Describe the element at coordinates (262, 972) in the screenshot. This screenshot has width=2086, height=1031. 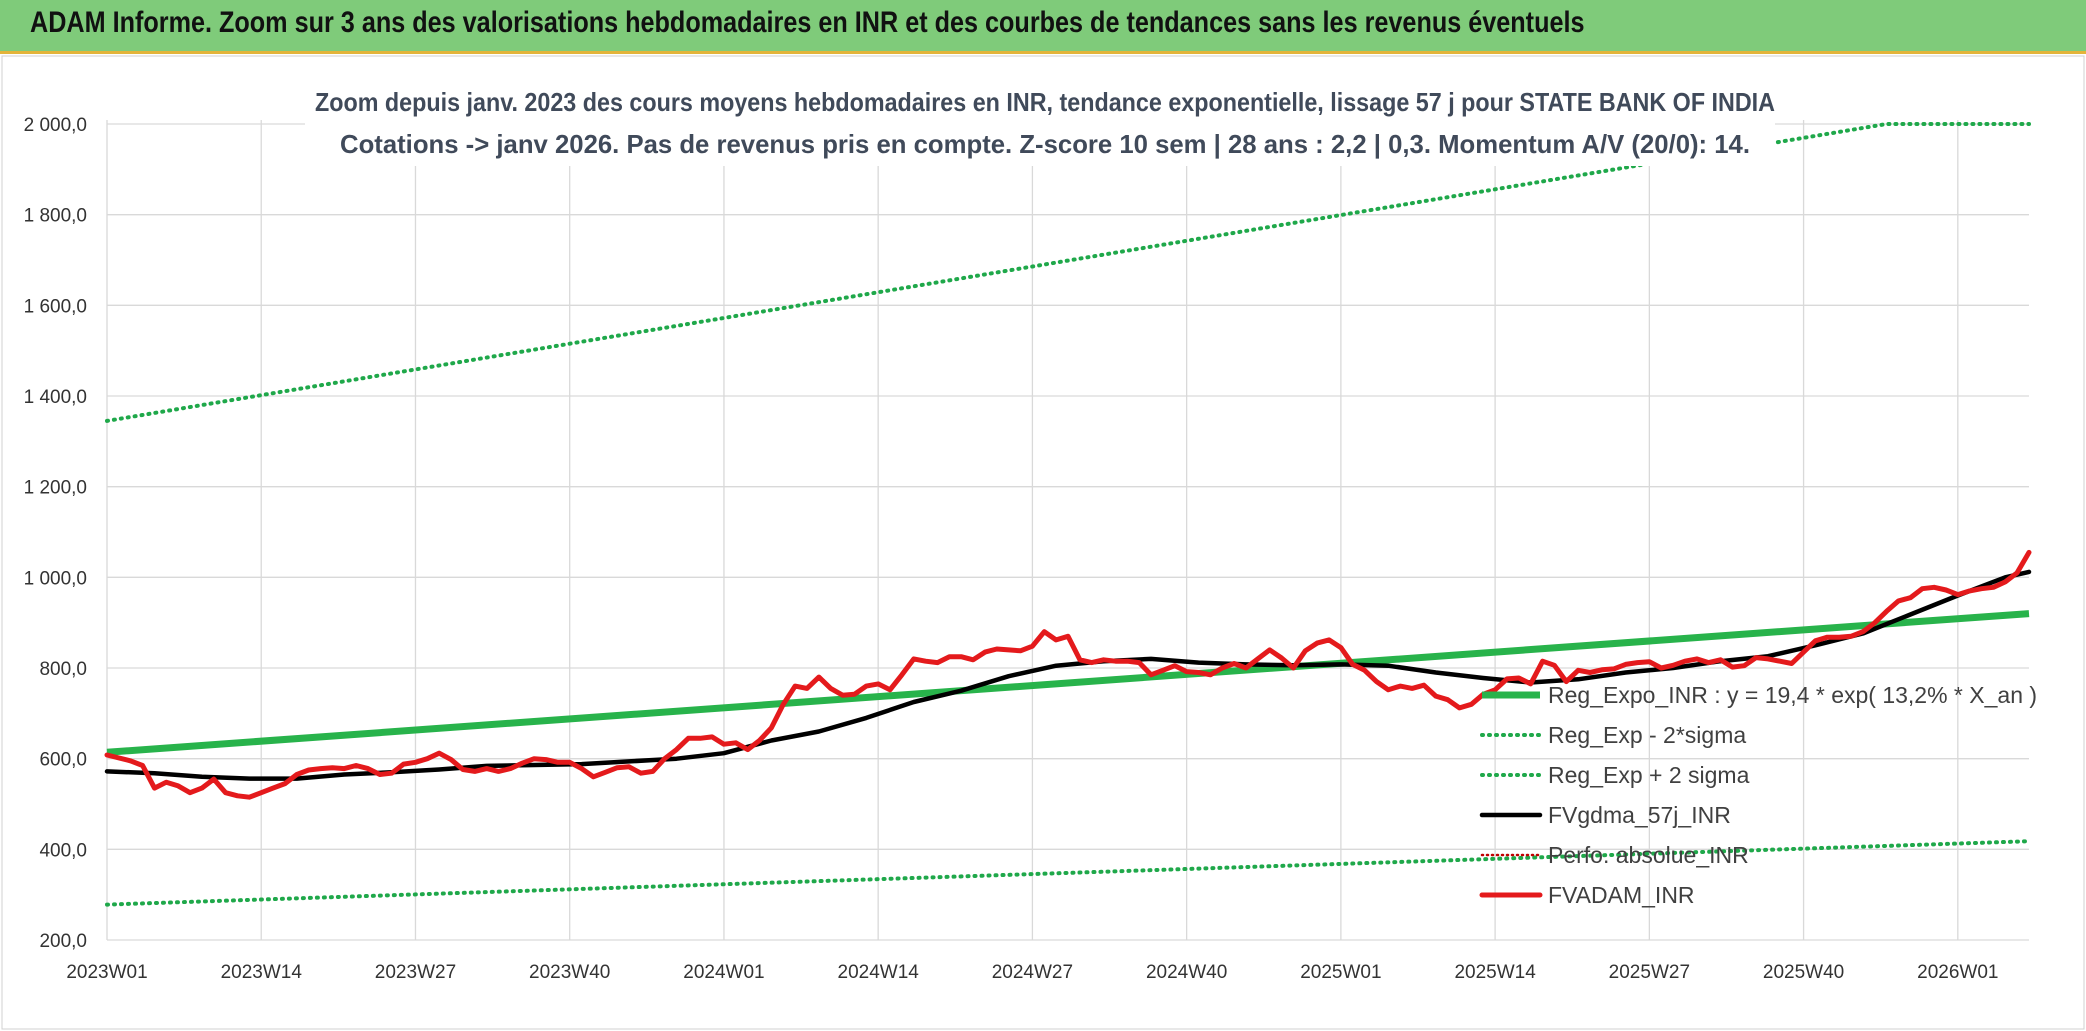
I see `x-tick-label: 2023W14` at that location.